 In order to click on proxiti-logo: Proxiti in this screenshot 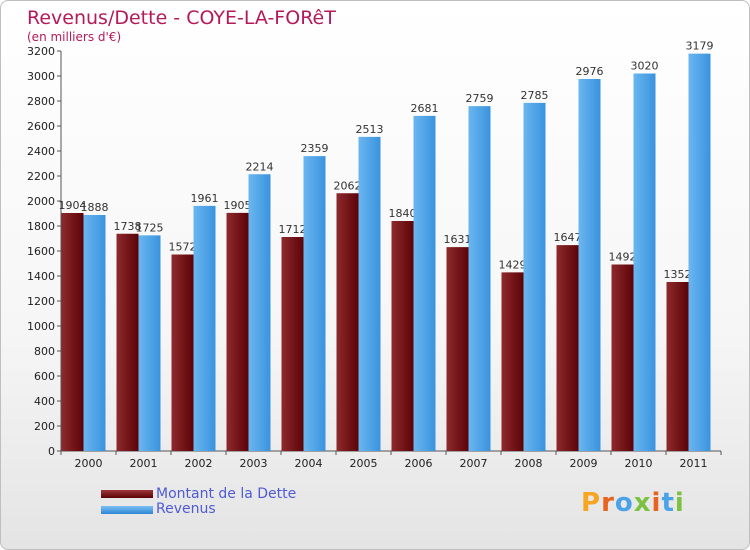, I will do `click(633, 503)`.